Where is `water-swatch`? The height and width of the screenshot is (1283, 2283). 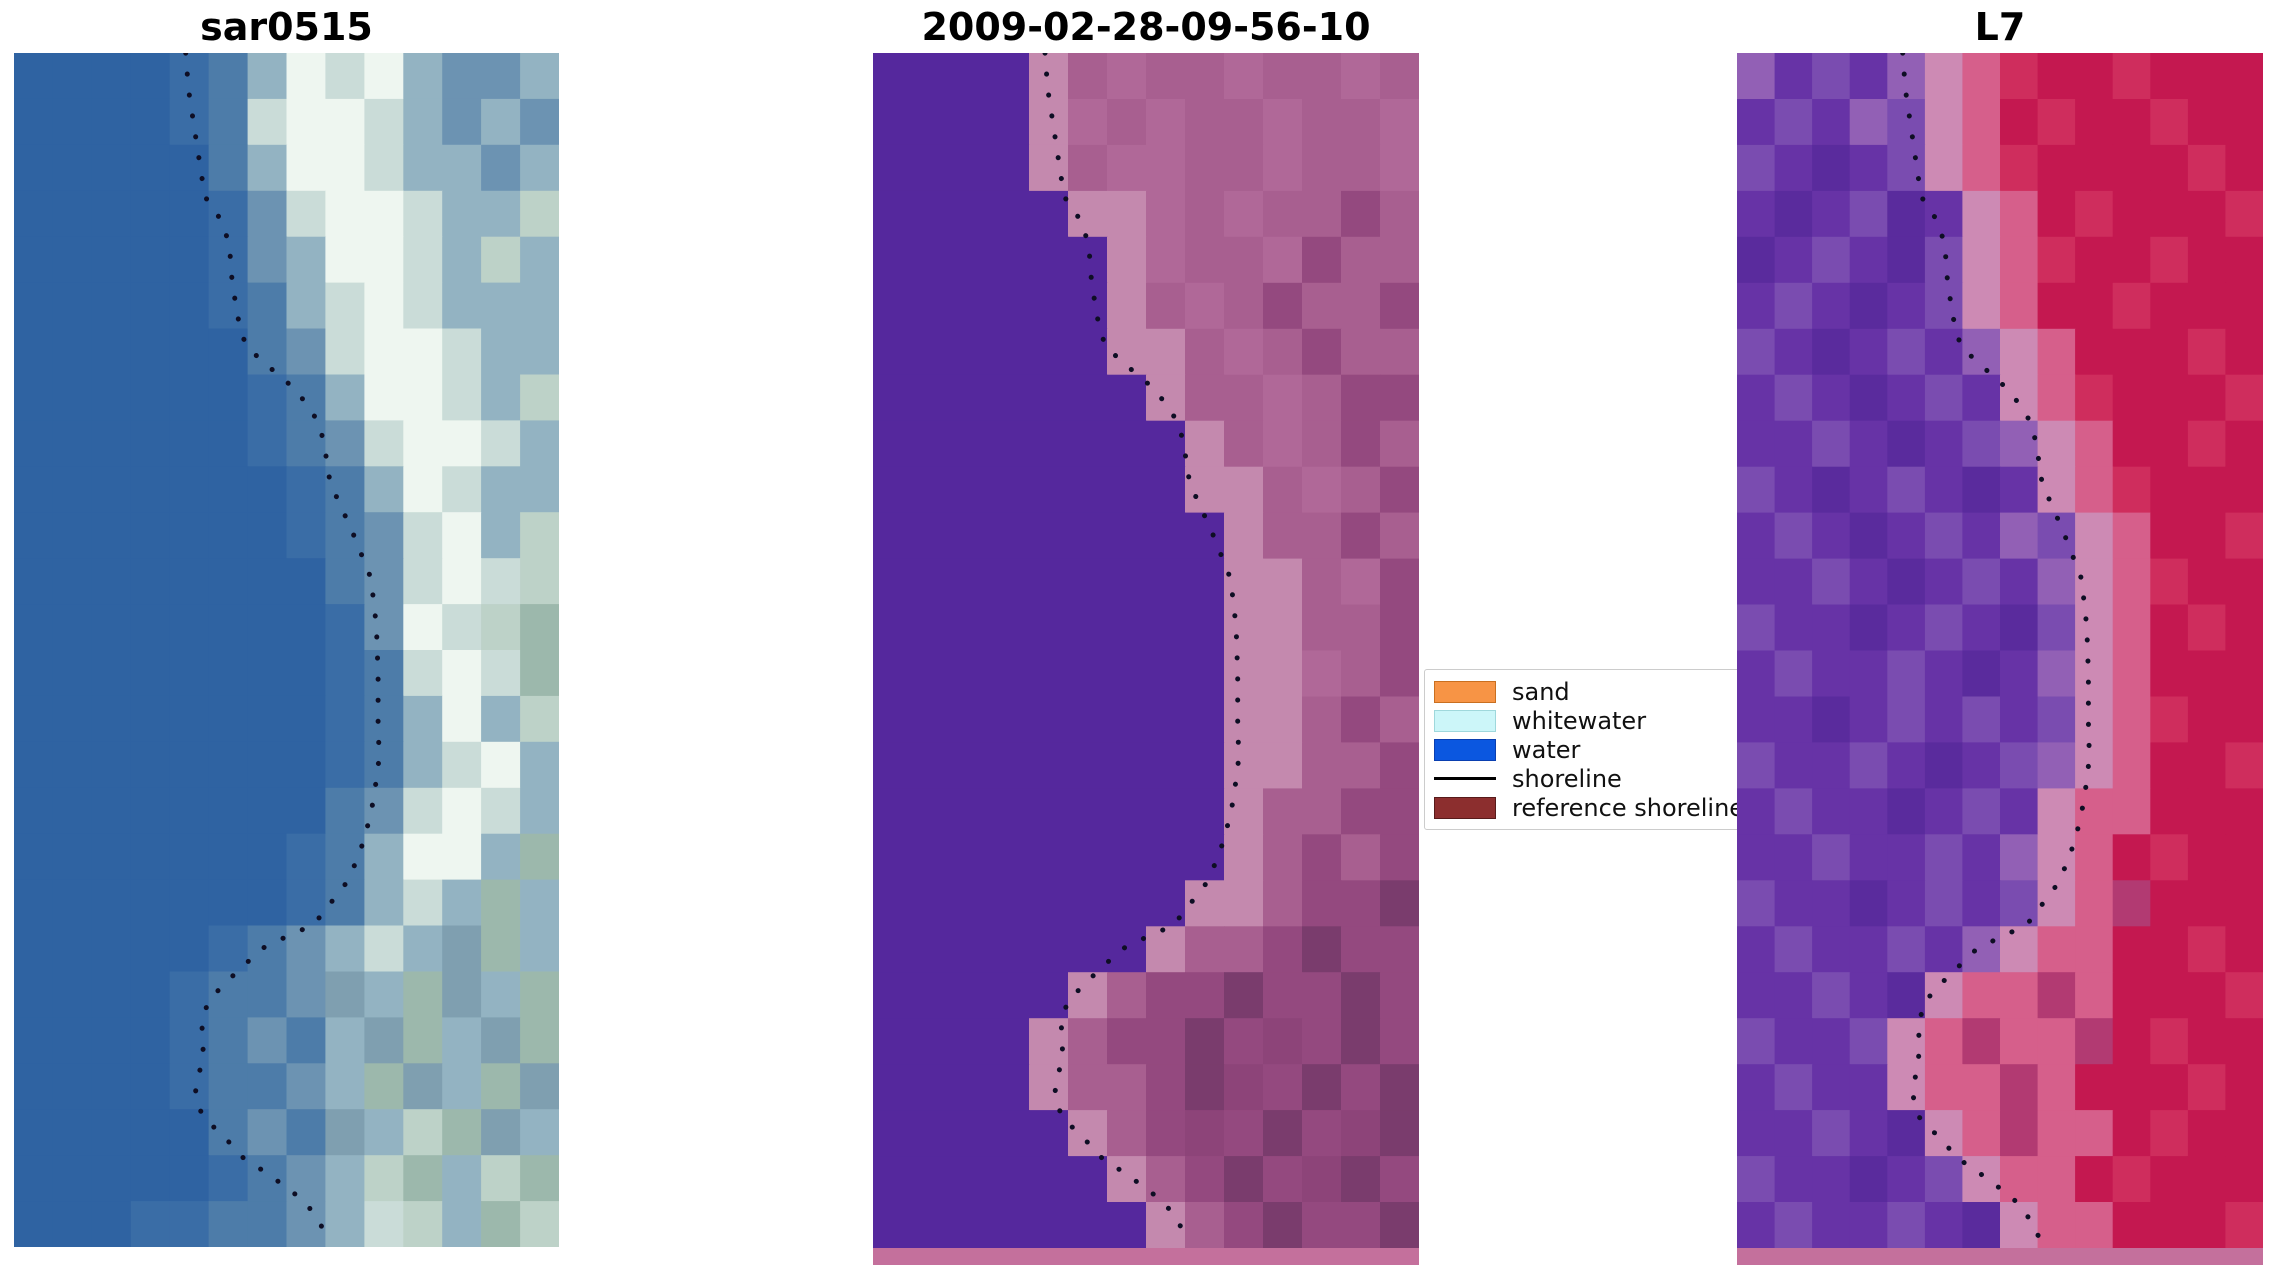
water-swatch is located at coordinates (1465, 749).